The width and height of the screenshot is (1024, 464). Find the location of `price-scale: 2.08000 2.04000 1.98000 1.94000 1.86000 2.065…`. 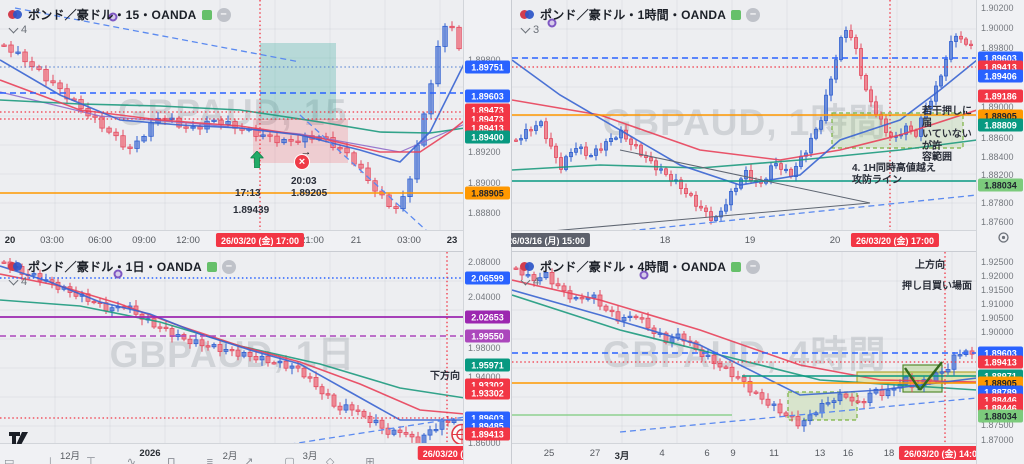

price-scale: 2.08000 2.04000 1.98000 1.94000 1.86000 2.065… is located at coordinates (487, 358).